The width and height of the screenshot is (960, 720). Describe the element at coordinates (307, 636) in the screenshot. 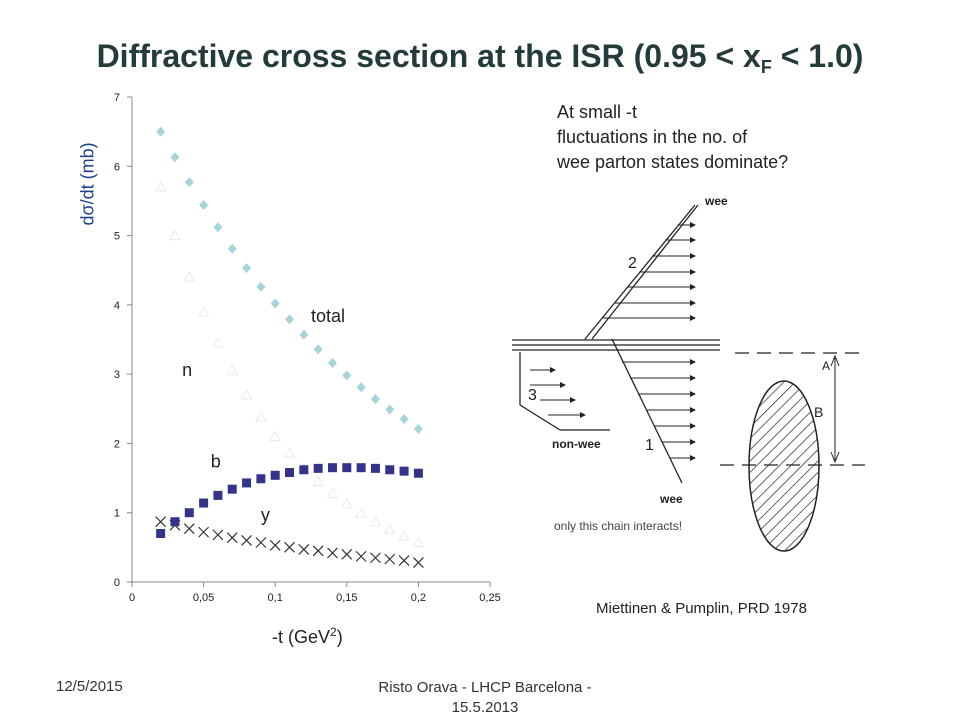

I see `x-axis-label: -t (GeV2)` at that location.